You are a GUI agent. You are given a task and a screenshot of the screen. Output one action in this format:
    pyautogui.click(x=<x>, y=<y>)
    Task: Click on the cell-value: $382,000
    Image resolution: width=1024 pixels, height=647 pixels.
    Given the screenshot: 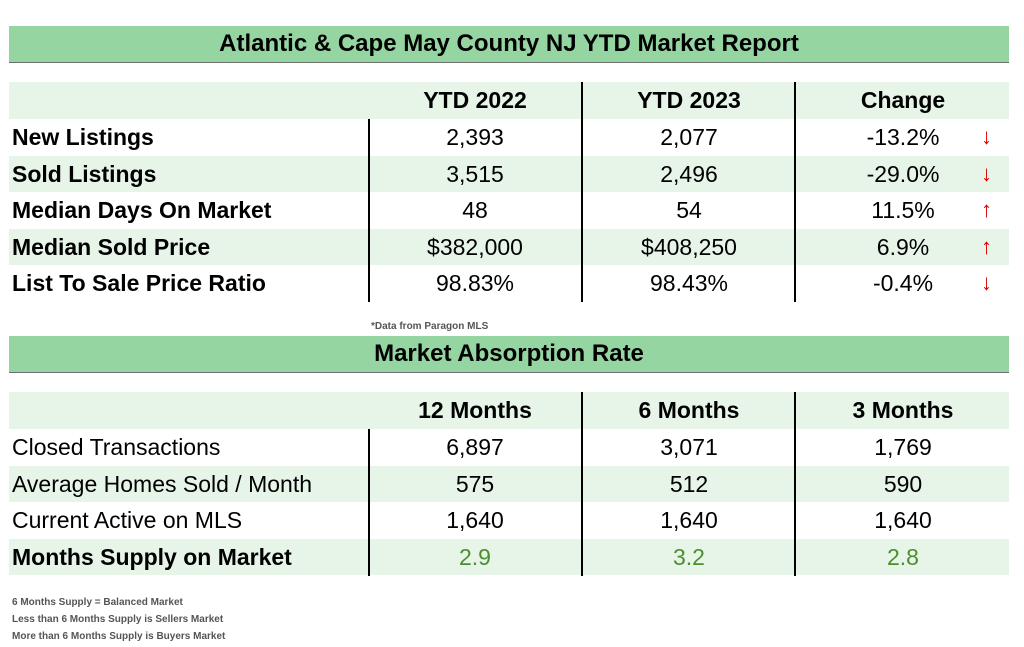 What is the action you would take?
    pyautogui.click(x=475, y=246)
    